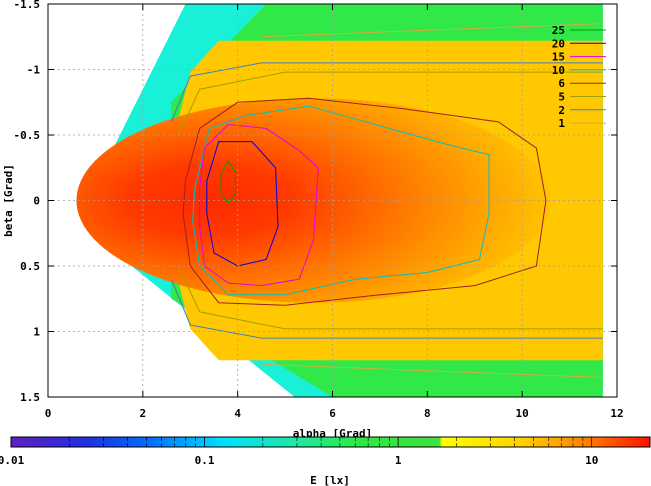 Image resolution: width=651 pixels, height=486 pixels. What do you see at coordinates (36, 201) in the screenshot?
I see `y-tick-label: 0` at bounding box center [36, 201].